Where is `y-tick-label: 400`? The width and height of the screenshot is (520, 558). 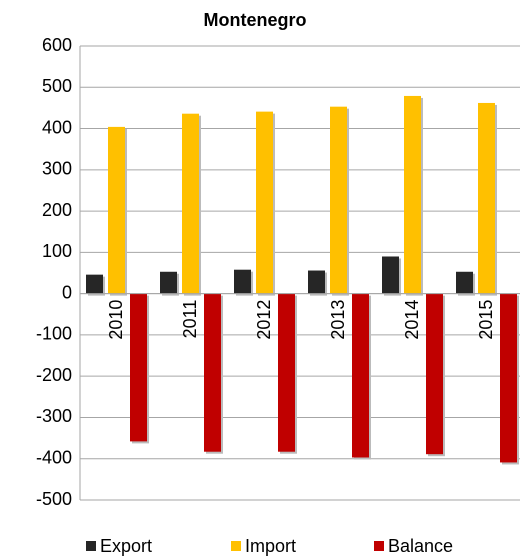 y-tick-label: 400 is located at coordinates (57, 127).